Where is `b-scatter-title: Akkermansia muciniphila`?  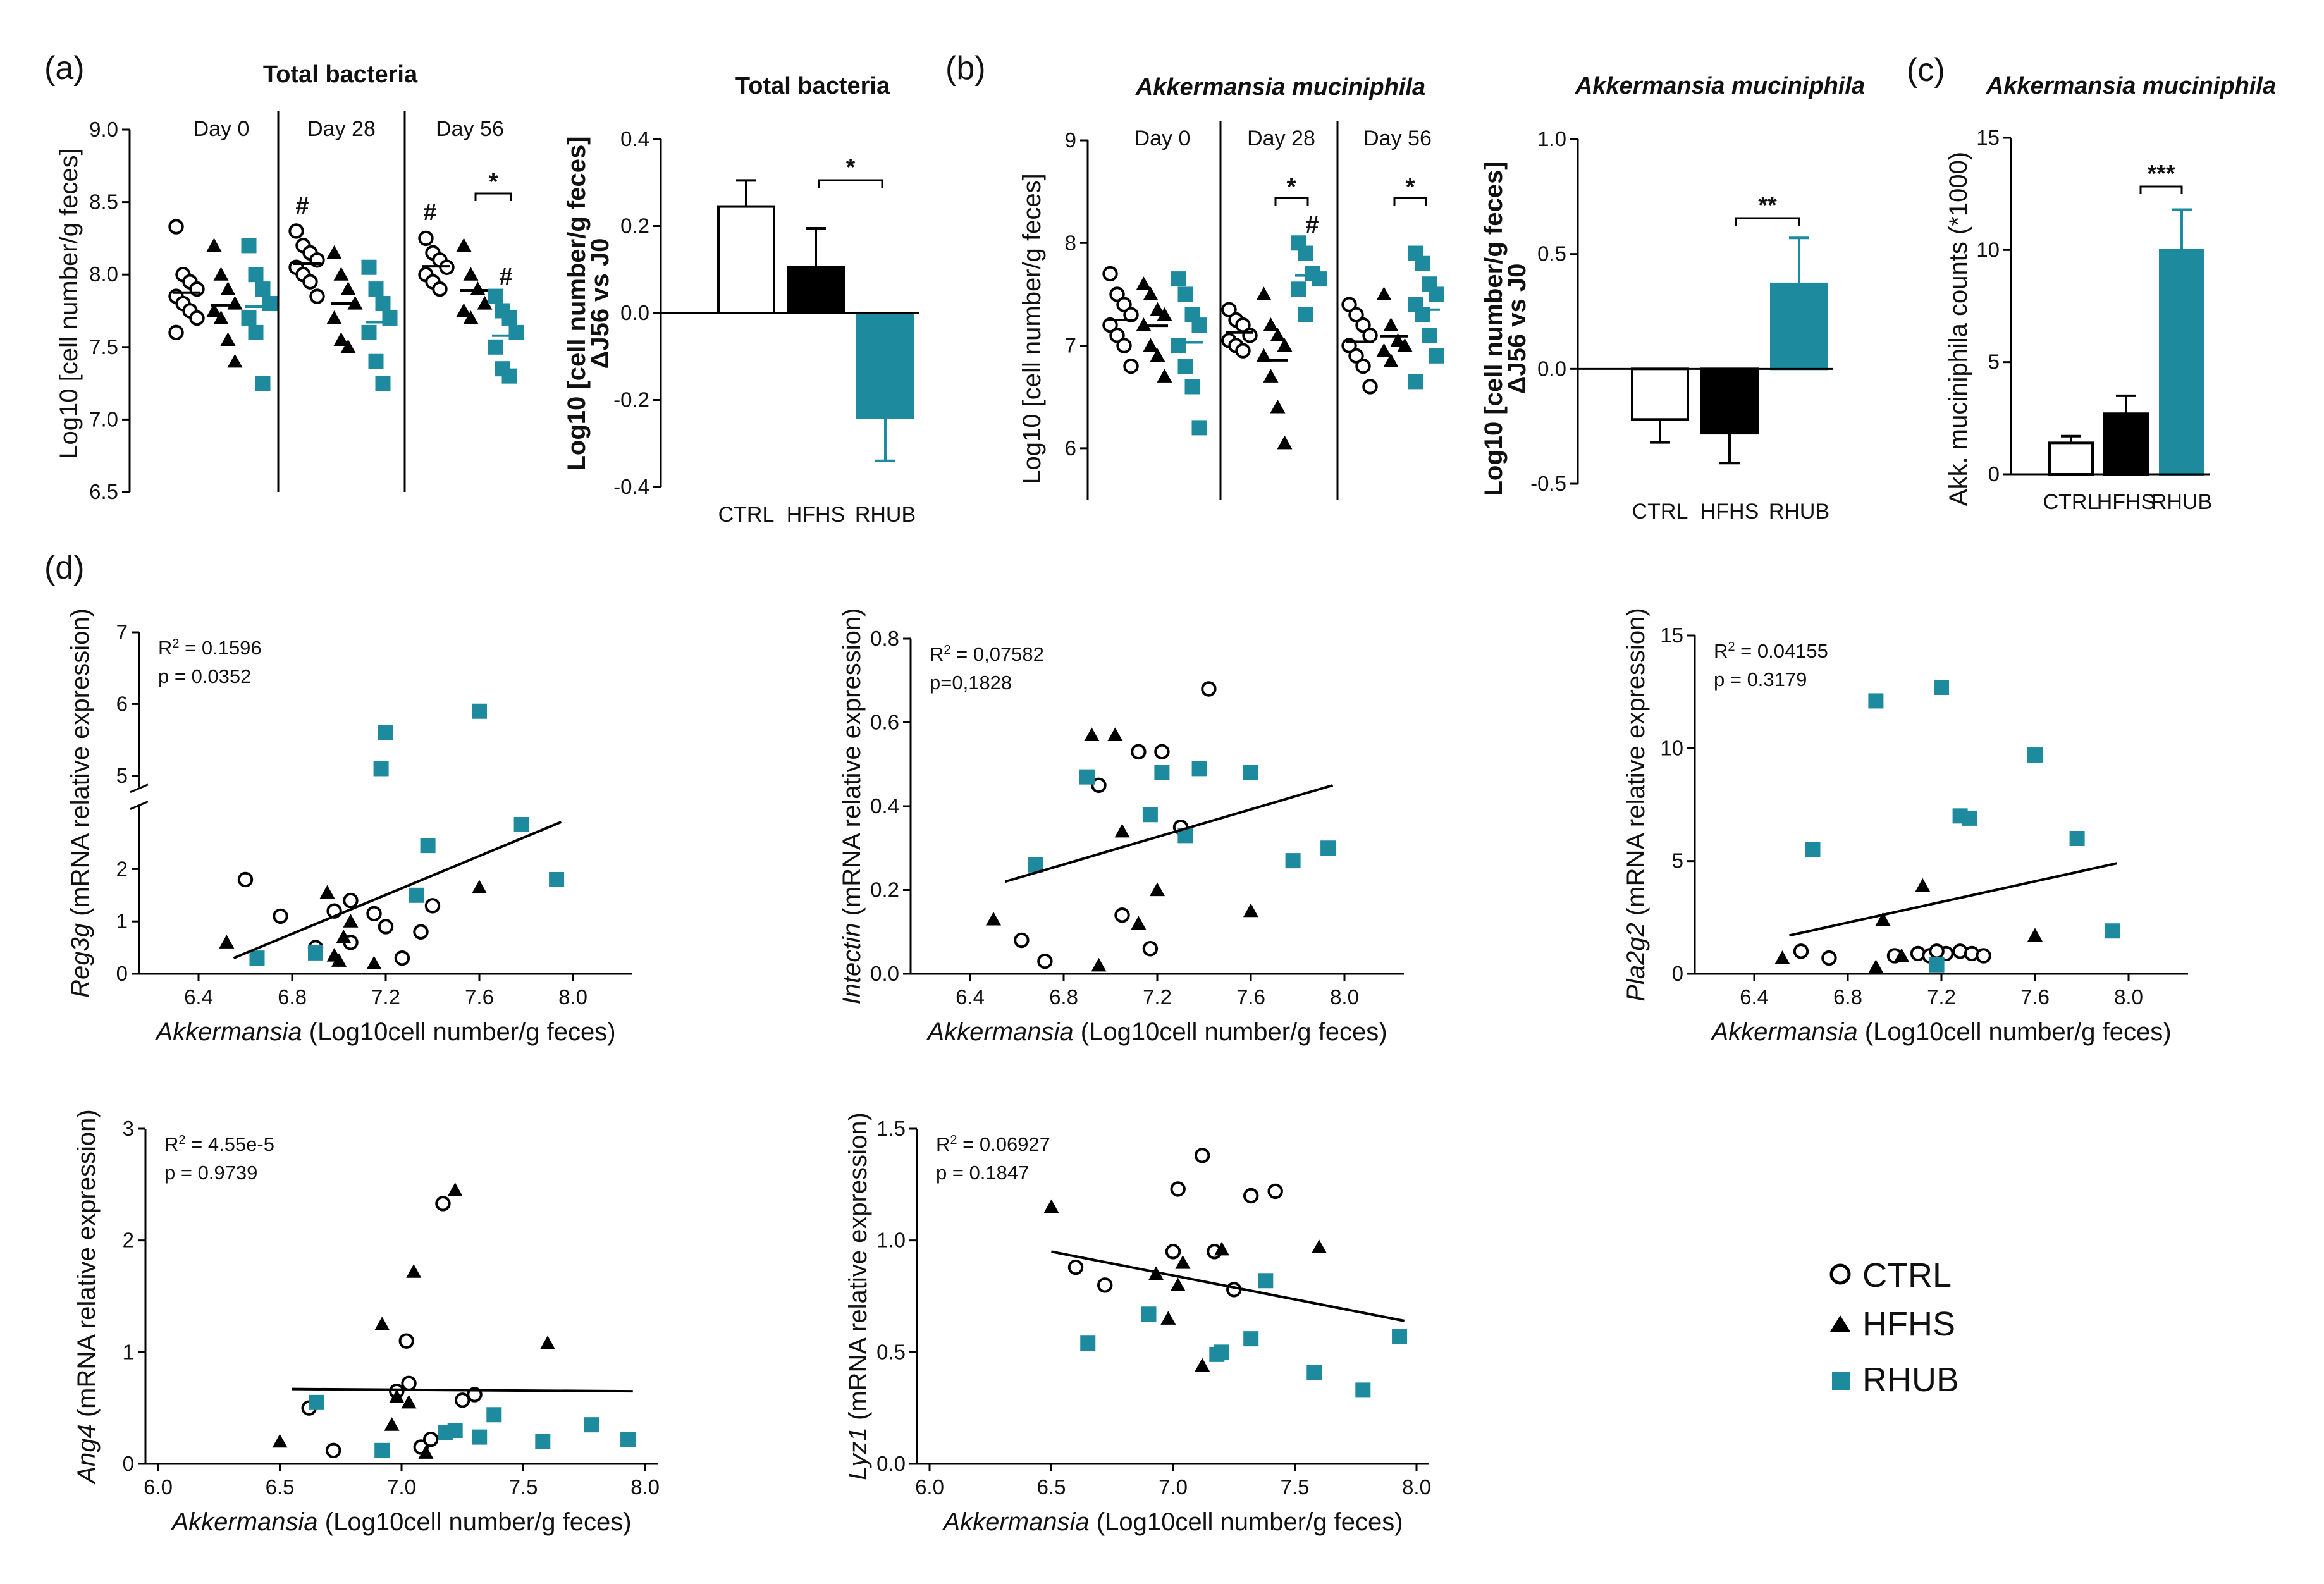 b-scatter-title: Akkermansia muciniphila is located at coordinates (1280, 87).